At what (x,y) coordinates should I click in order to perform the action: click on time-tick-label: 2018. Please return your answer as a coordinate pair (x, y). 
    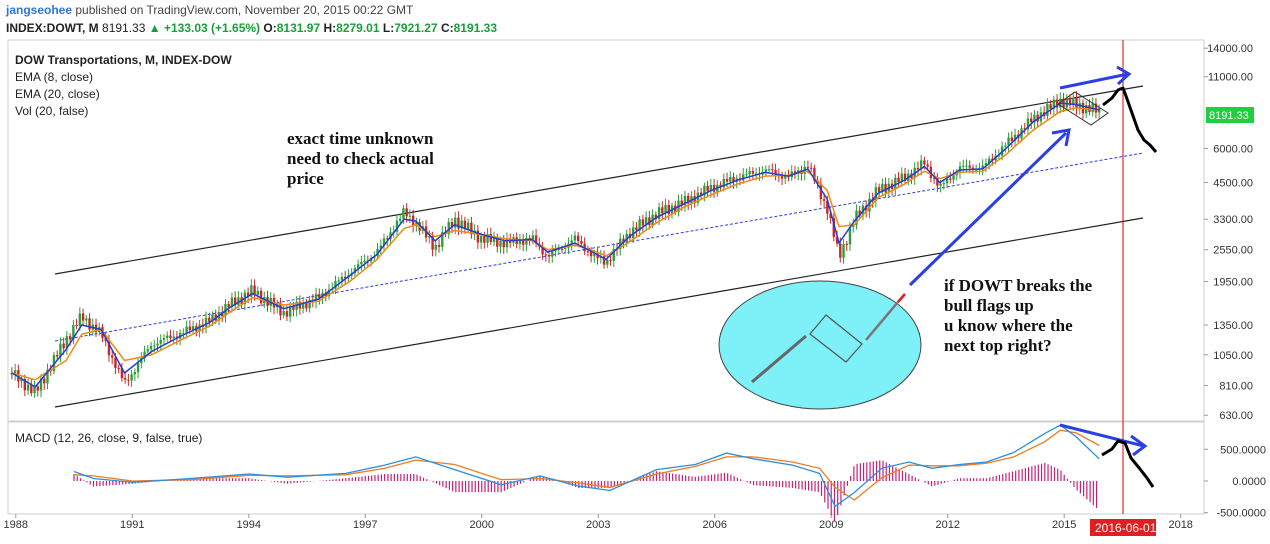
    Looking at the image, I should click on (1180, 525).